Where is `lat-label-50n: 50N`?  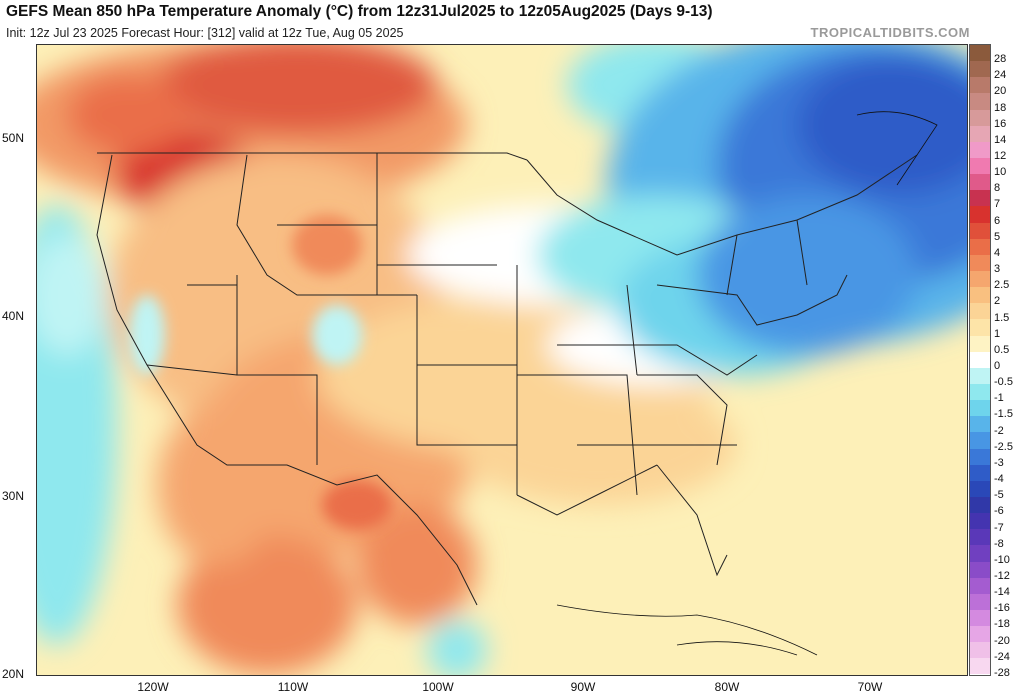 lat-label-50n: 50N is located at coordinates (13, 138).